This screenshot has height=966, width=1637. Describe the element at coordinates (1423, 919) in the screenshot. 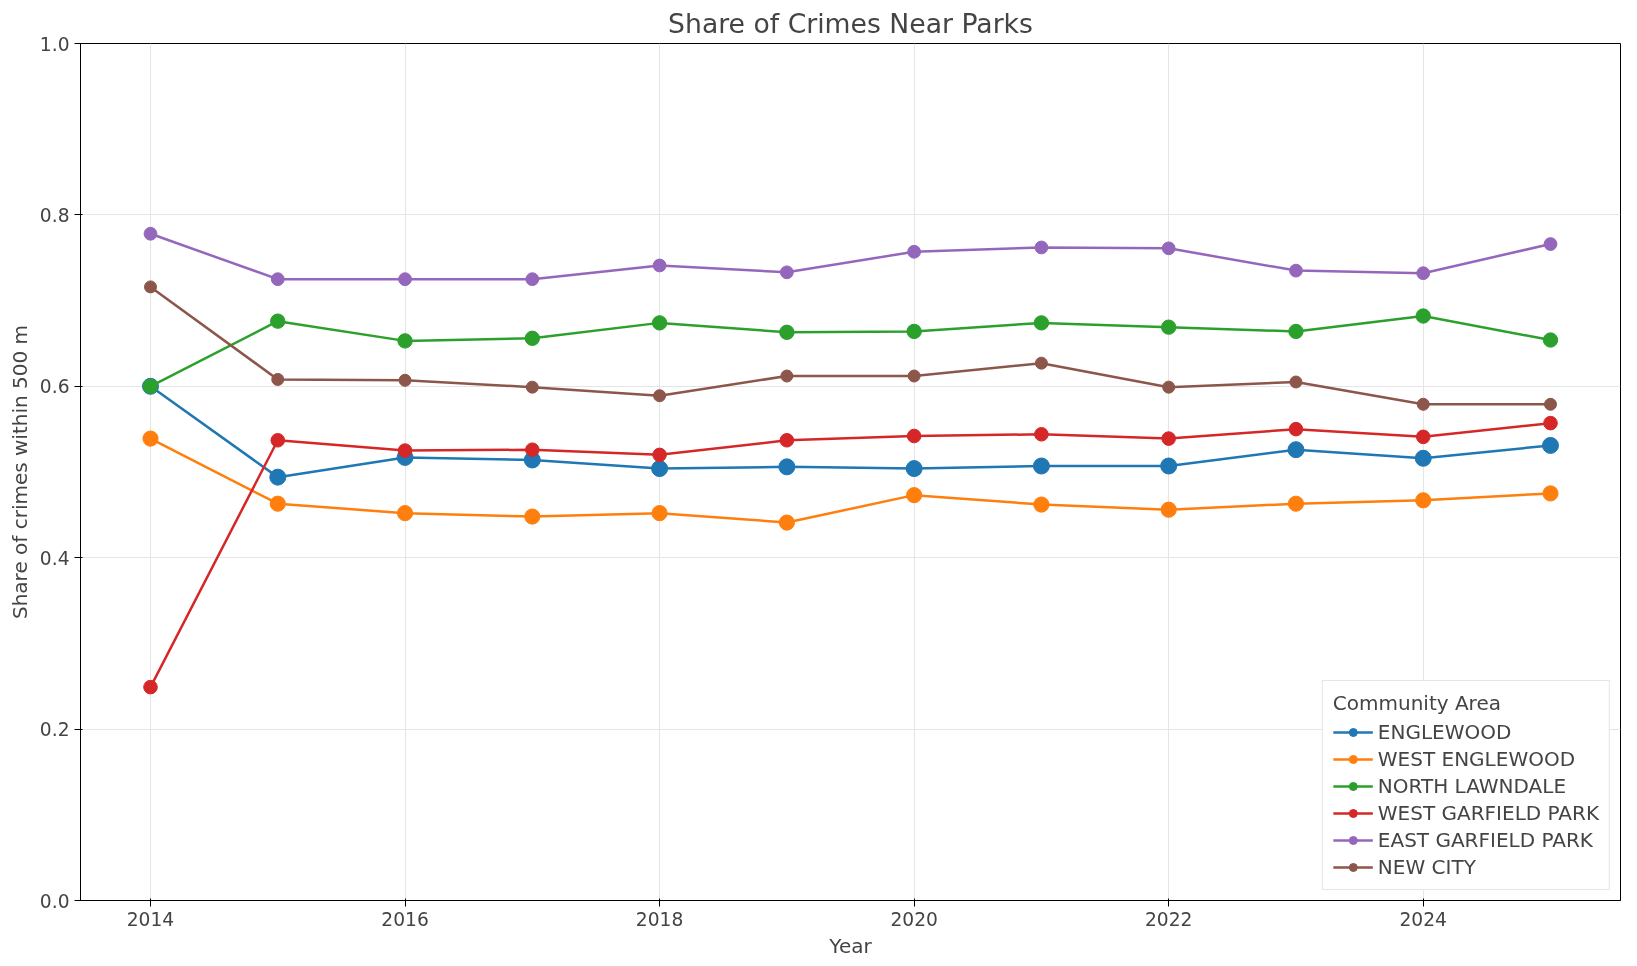

I see `x-tick-label: 2024` at that location.